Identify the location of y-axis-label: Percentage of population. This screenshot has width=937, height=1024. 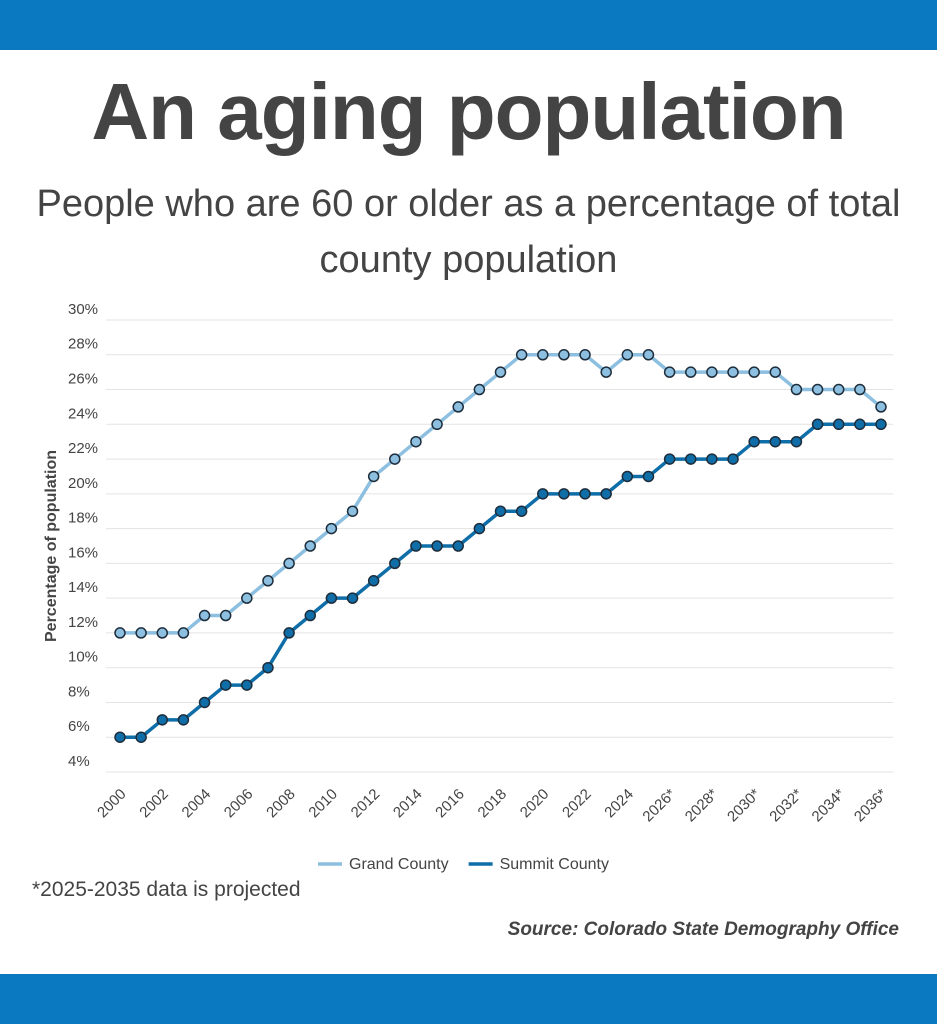
(51, 546).